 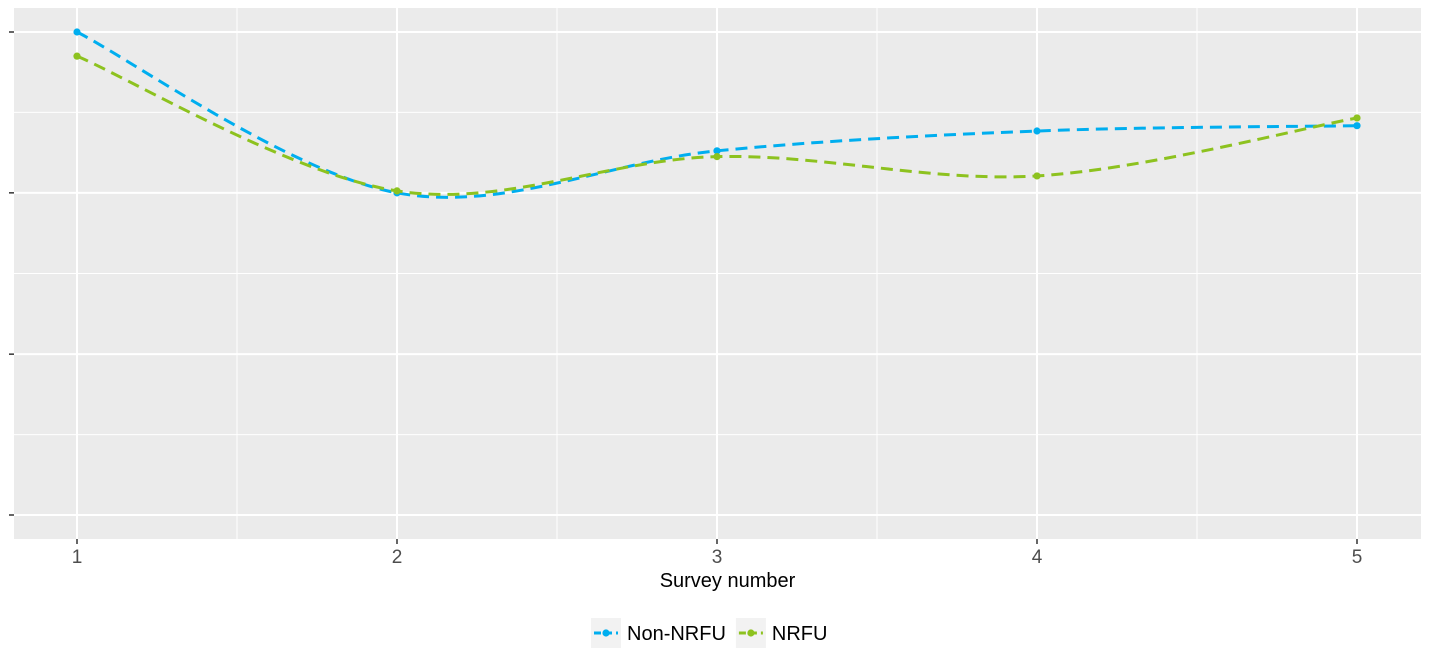 What do you see at coordinates (11, 273) in the screenshot?
I see `y-axis-ticks` at bounding box center [11, 273].